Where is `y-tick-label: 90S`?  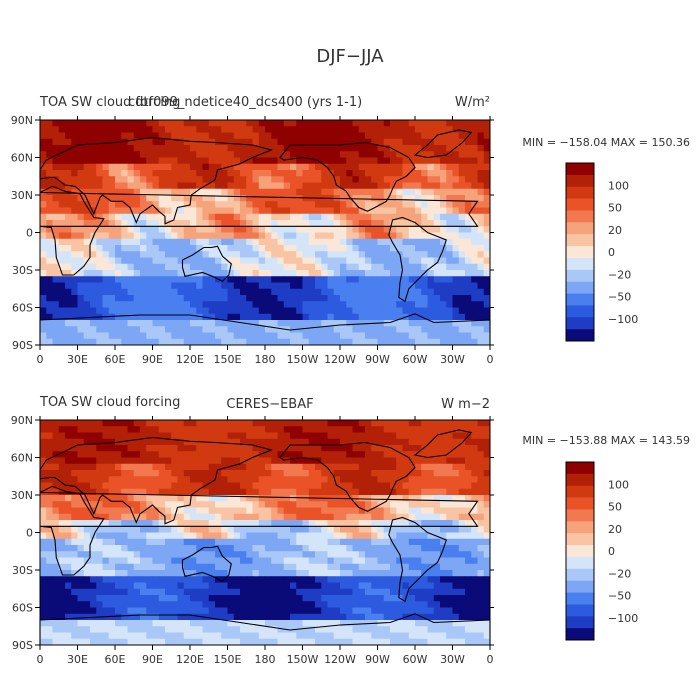
y-tick-label: 90S is located at coordinates (22, 345).